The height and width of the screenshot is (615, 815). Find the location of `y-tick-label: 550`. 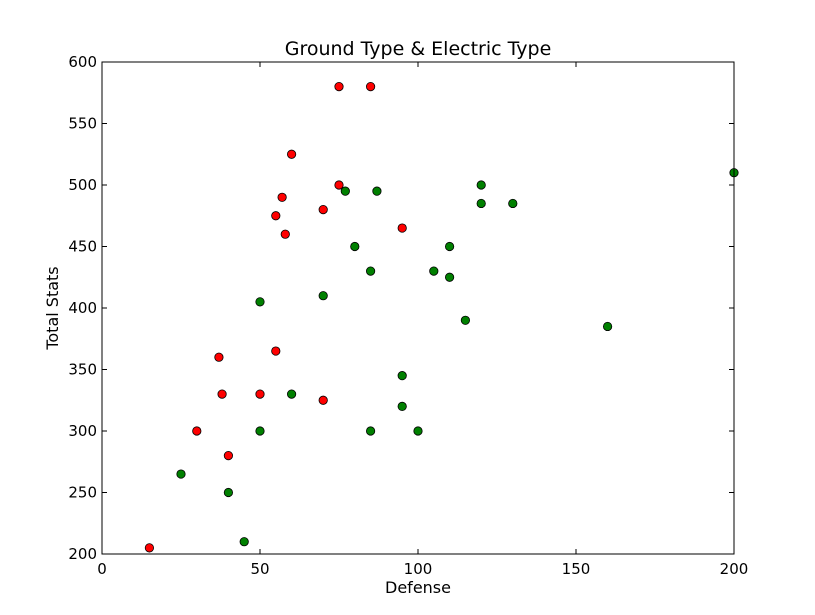

y-tick-label: 550 is located at coordinates (82, 124).